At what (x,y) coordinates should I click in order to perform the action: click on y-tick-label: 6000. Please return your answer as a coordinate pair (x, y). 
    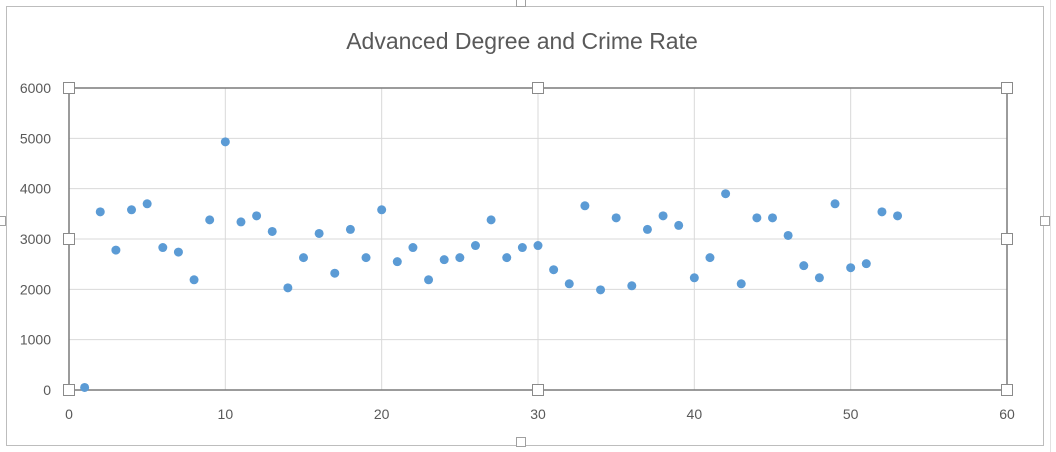
    Looking at the image, I should click on (35, 88).